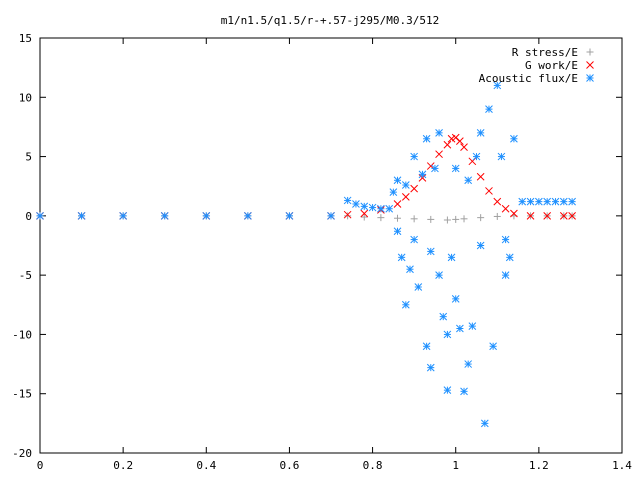 The image size is (640, 485). Describe the element at coordinates (206, 465) in the screenshot. I see `x-tick-label: 0.4` at that location.